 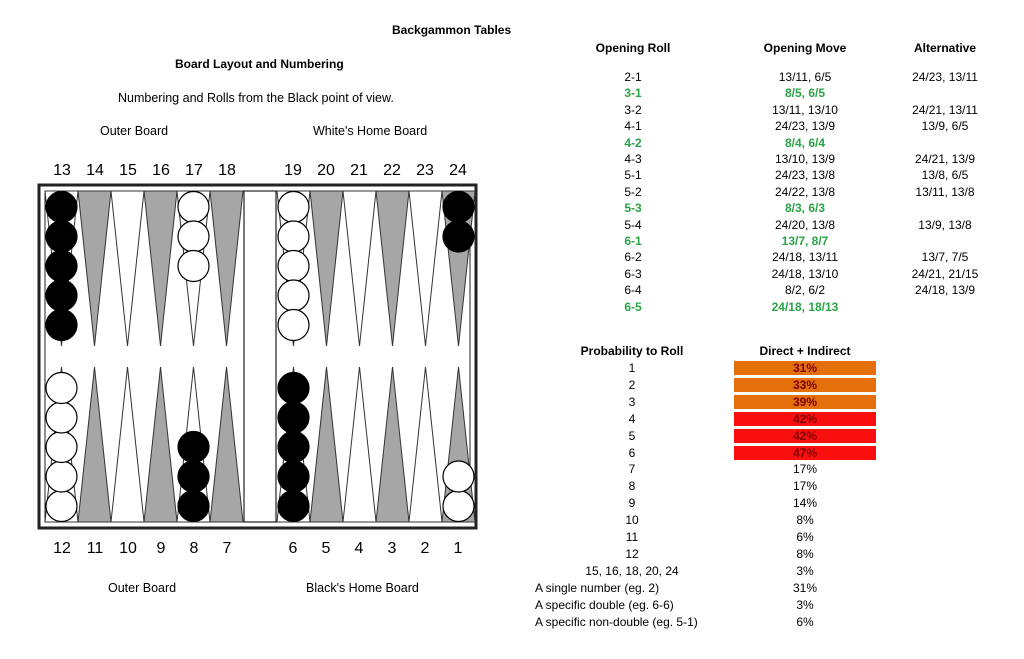 I want to click on opening-roll-cell: 3-2, so click(x=633, y=109).